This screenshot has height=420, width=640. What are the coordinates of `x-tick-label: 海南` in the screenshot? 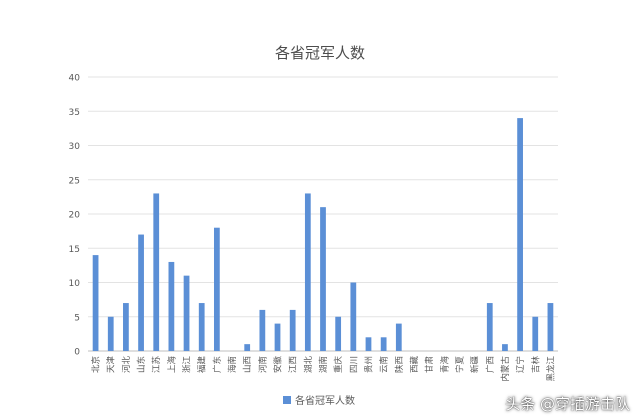 It's located at (232, 364).